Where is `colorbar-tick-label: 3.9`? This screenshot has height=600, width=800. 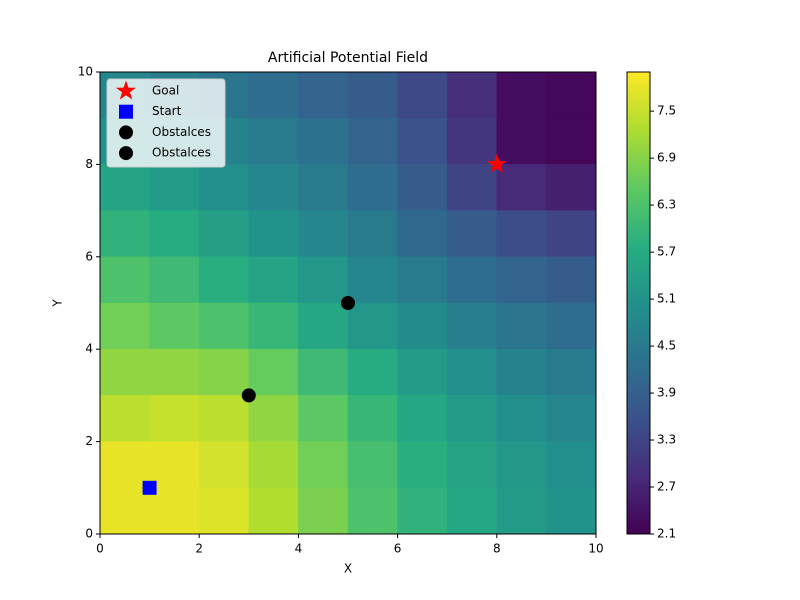
colorbar-tick-label: 3.9 is located at coordinates (666, 393).